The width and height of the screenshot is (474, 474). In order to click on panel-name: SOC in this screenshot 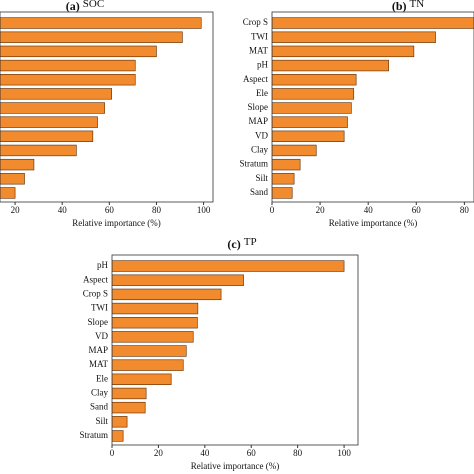, I will do `click(93, 5)`.